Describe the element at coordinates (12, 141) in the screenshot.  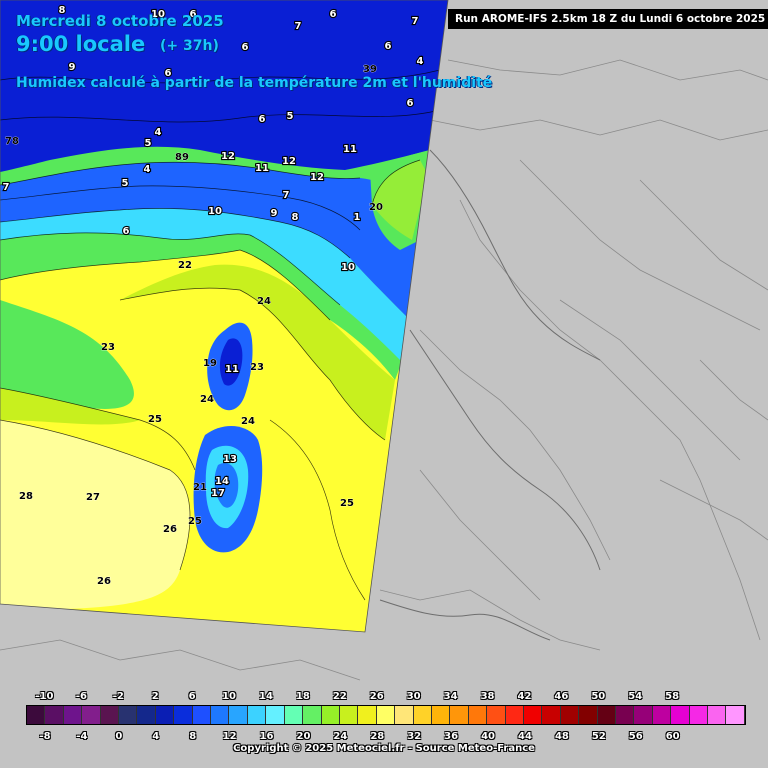
I see `map-value-label: 78` at that location.